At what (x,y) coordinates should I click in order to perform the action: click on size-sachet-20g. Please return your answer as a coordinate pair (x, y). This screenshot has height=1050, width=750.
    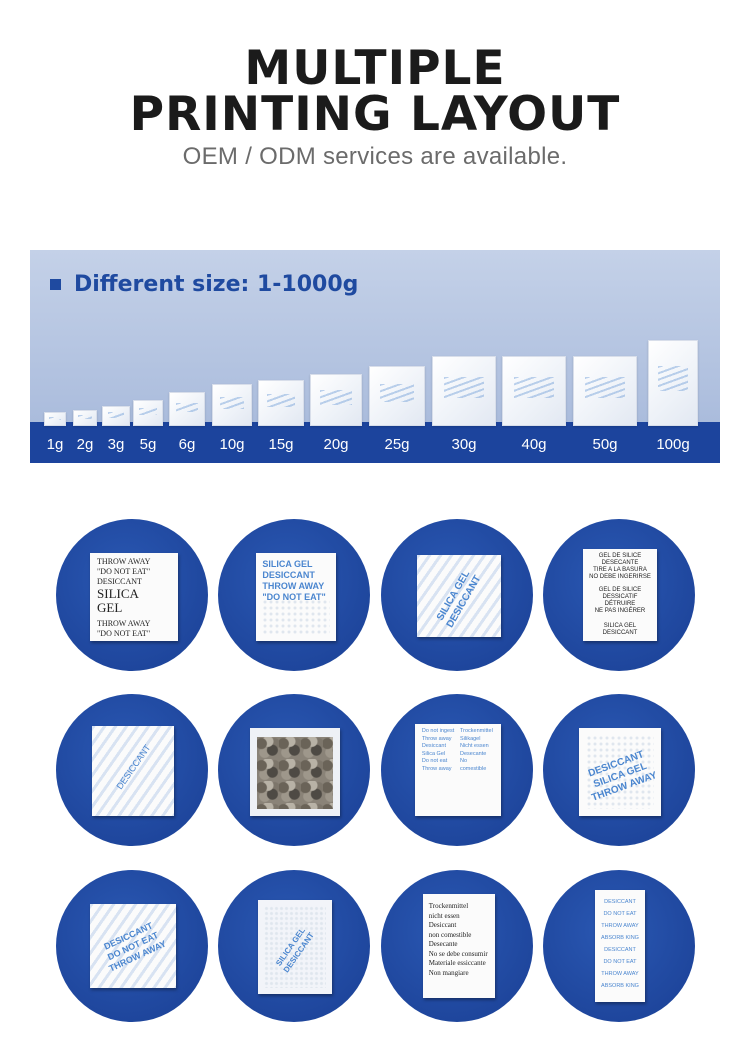
    Looking at the image, I should click on (336, 400).